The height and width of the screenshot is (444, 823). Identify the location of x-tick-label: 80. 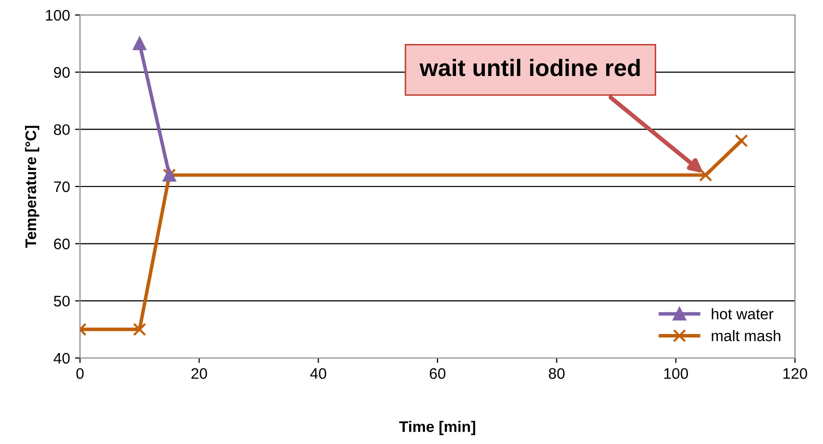
(556, 373).